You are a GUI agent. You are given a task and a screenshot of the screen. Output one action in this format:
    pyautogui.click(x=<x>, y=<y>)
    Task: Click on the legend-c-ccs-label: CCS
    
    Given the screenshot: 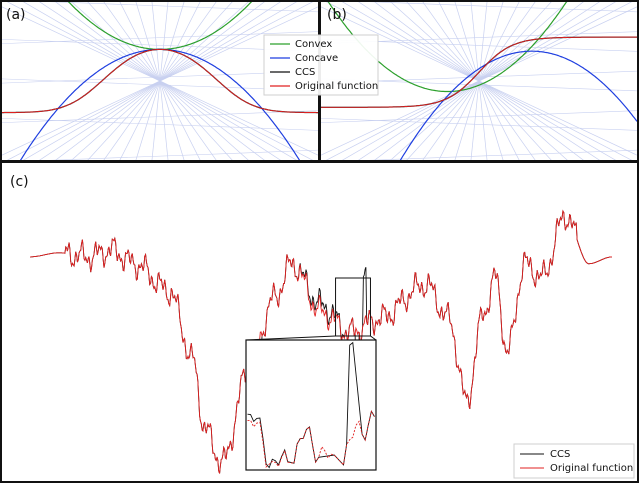 What is the action you would take?
    pyautogui.click(x=560, y=454)
    